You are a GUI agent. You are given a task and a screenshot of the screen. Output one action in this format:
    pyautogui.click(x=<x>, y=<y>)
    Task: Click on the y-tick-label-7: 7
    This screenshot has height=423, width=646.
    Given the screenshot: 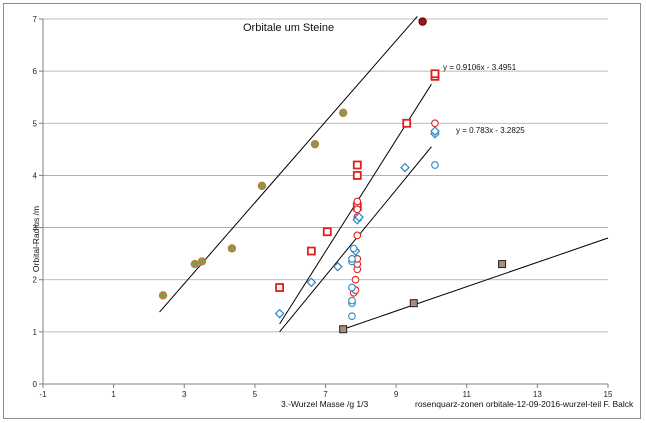 What is the action you would take?
    pyautogui.click(x=35, y=19)
    